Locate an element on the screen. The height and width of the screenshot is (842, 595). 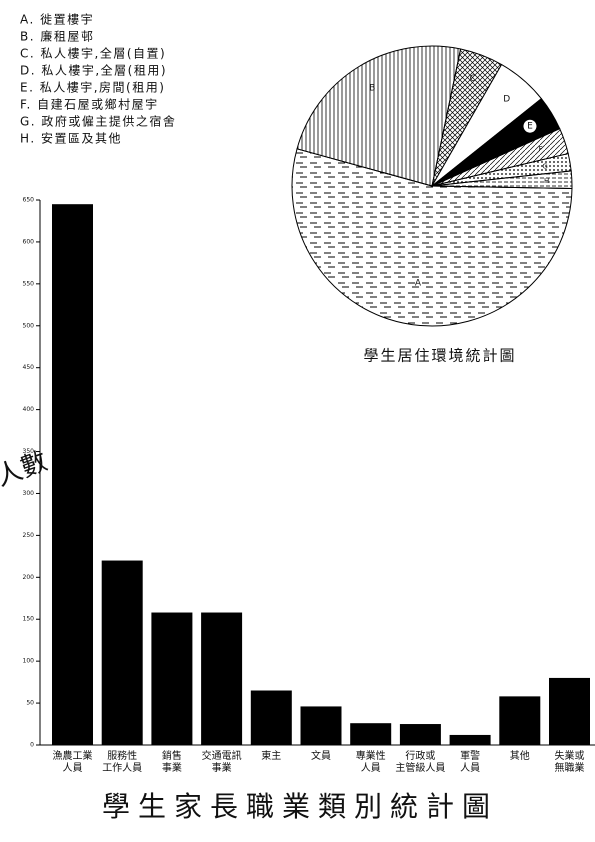
x-tick-label: 服務性 工作人員 is located at coordinates (122, 762).